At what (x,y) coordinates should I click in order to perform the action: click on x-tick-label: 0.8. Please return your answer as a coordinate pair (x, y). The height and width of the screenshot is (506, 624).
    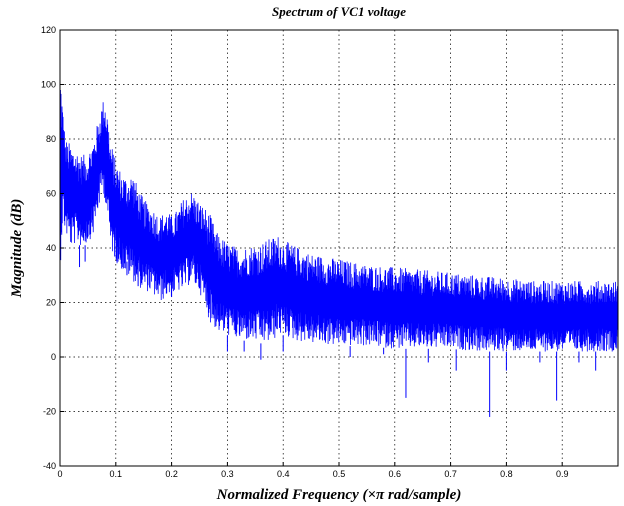
    Looking at the image, I should click on (506, 474).